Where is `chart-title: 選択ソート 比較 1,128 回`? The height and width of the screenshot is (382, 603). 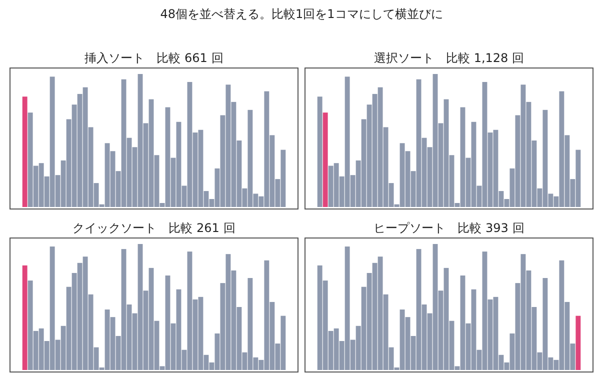
chart-title: 選択ソート 比較 1,128 回 is located at coordinates (449, 58).